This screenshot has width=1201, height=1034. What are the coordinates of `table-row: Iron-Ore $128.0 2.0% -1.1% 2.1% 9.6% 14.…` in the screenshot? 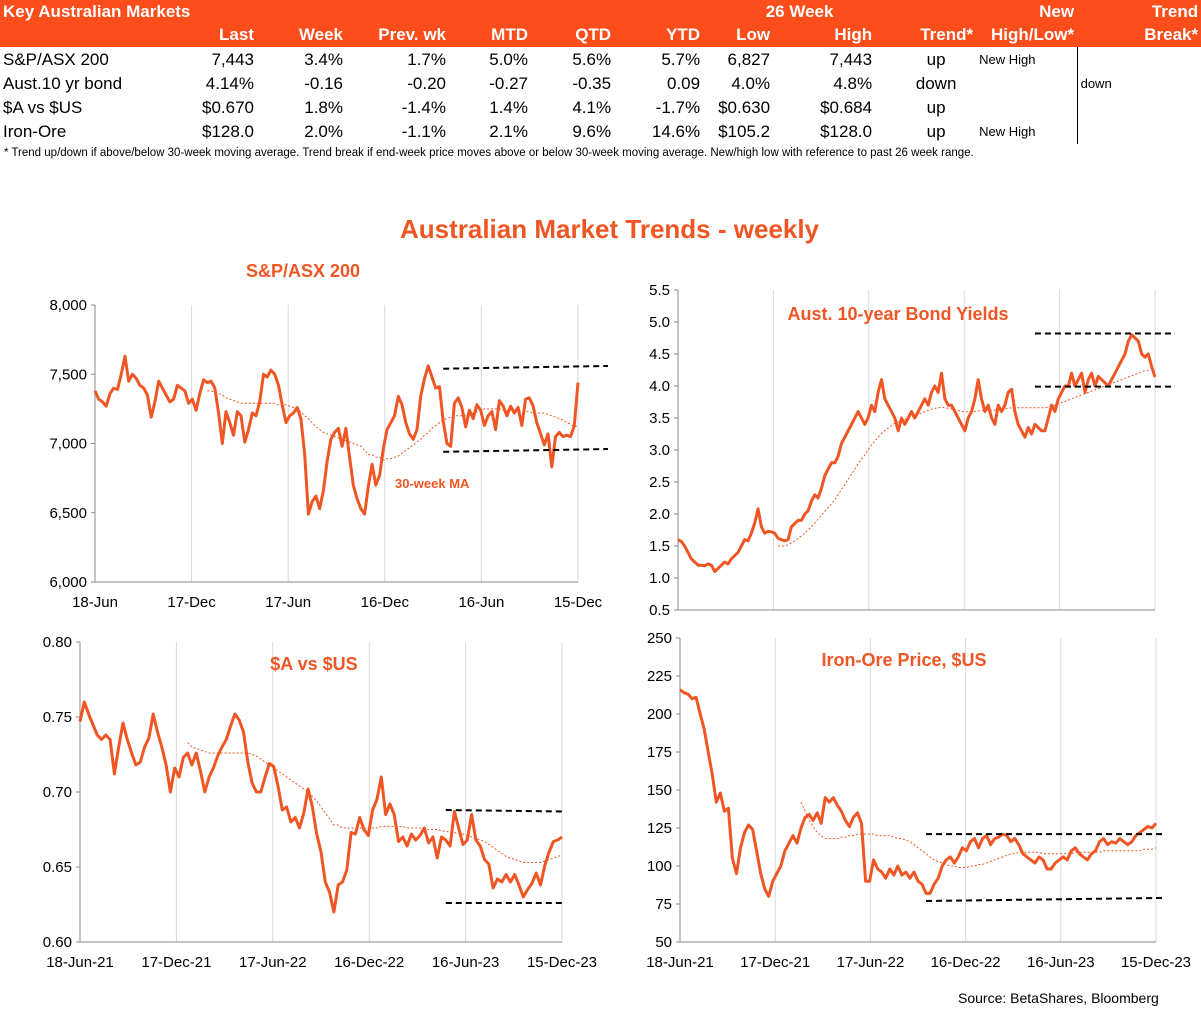 It's located at (600, 132).